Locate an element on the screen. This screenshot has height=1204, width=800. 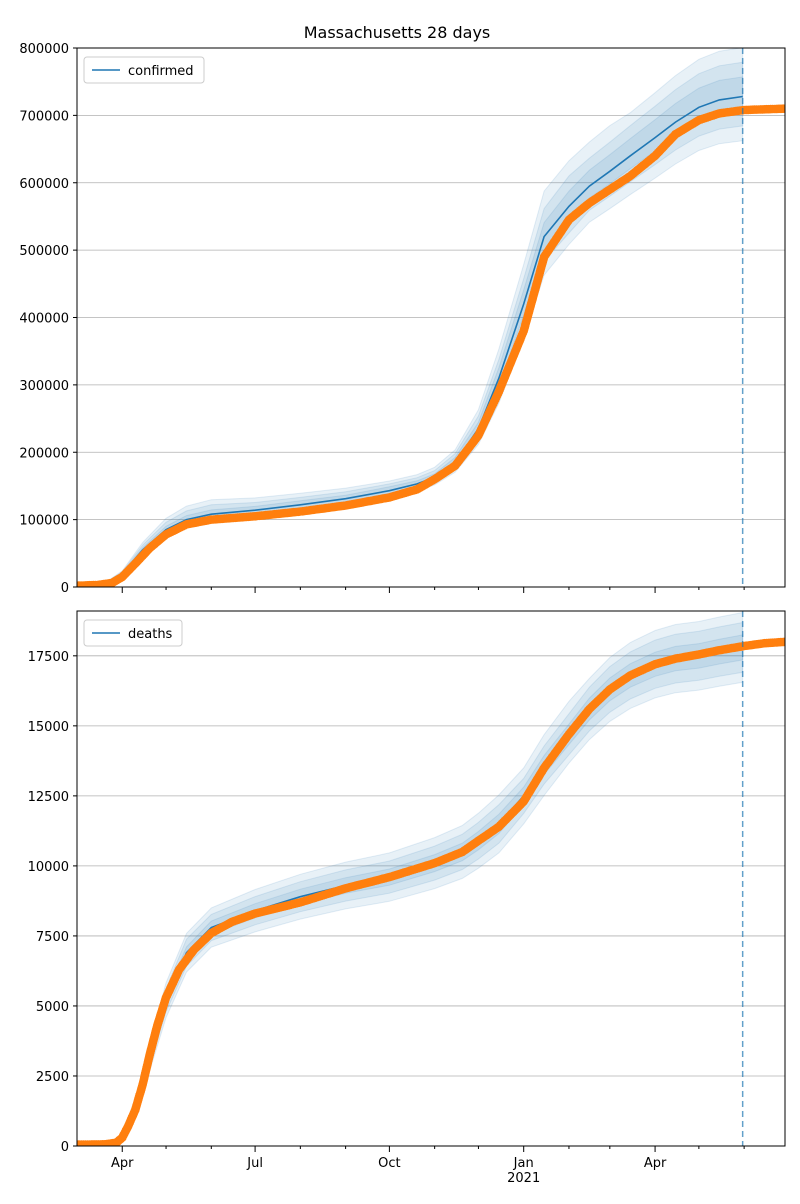
legend: confirmed is located at coordinates (144, 70).